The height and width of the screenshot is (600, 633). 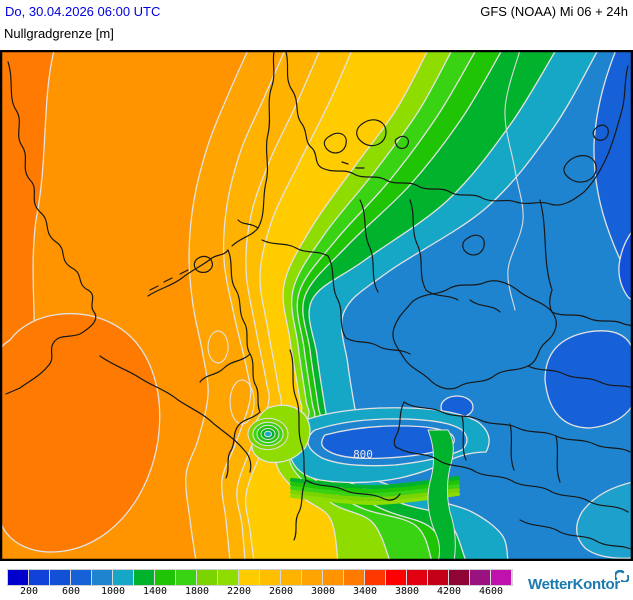 I want to click on legend-tick-label: 4200, so click(x=449, y=591).